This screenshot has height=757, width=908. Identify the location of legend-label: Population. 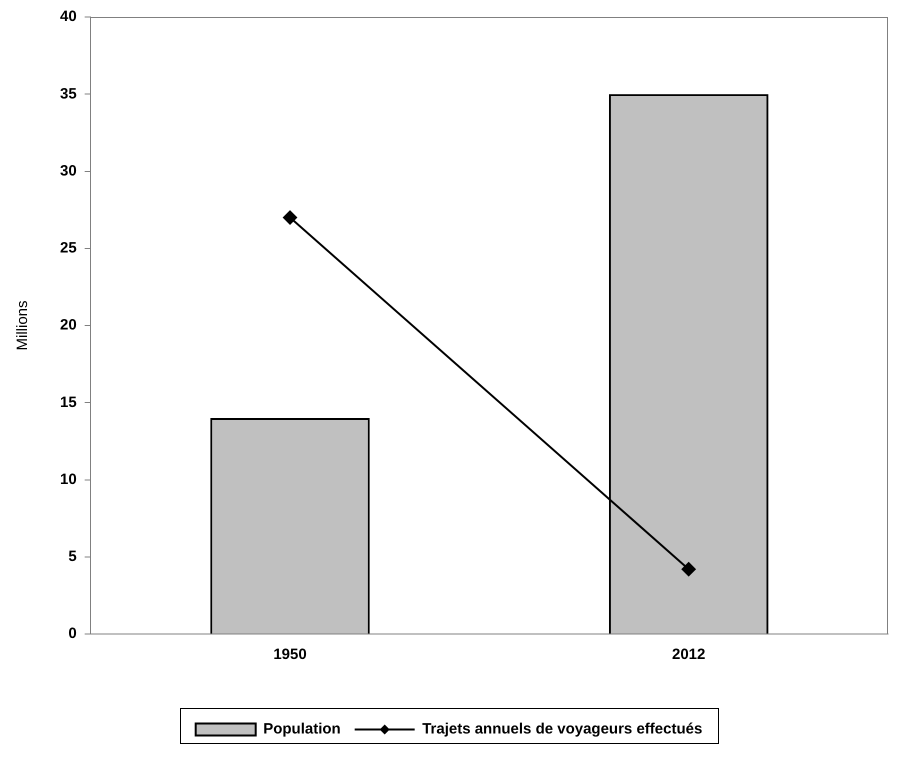
(302, 729).